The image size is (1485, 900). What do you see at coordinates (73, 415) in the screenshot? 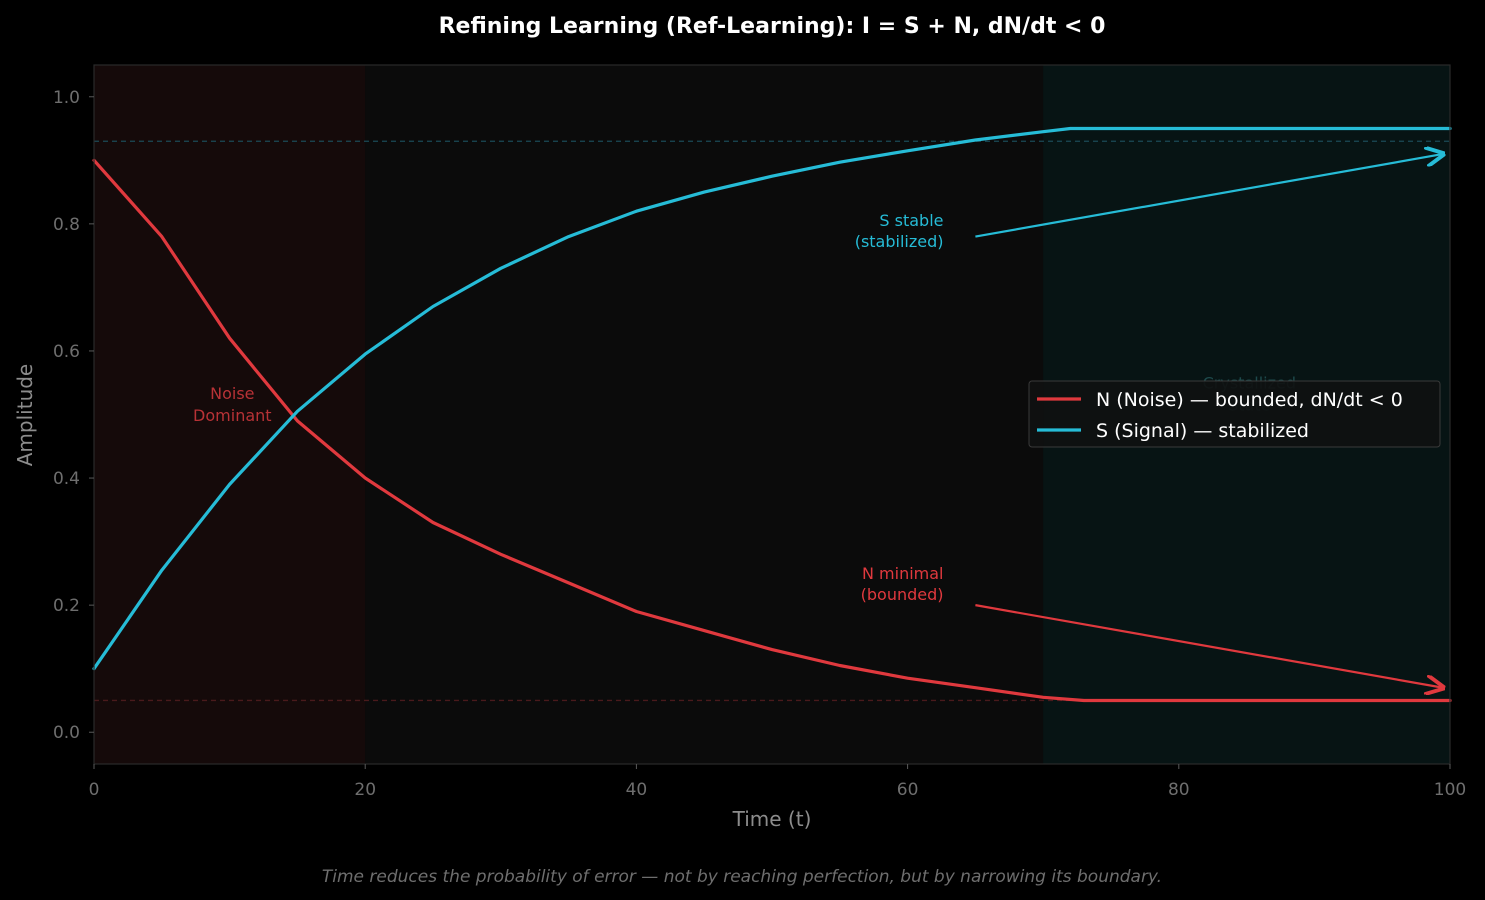
I see `y-axis: 0.0 0.2 0.4 0.6 0.8 1.0` at bounding box center [73, 415].